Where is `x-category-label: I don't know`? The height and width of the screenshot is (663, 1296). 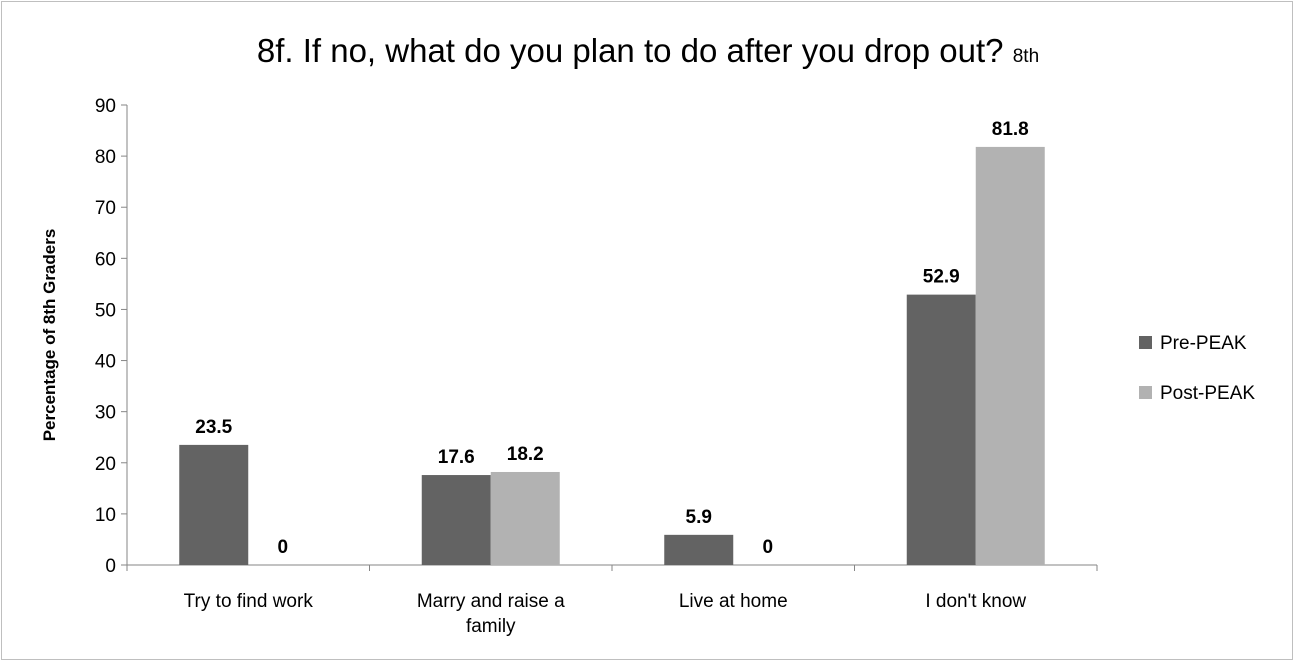 x-category-label: I don't know is located at coordinates (975, 601).